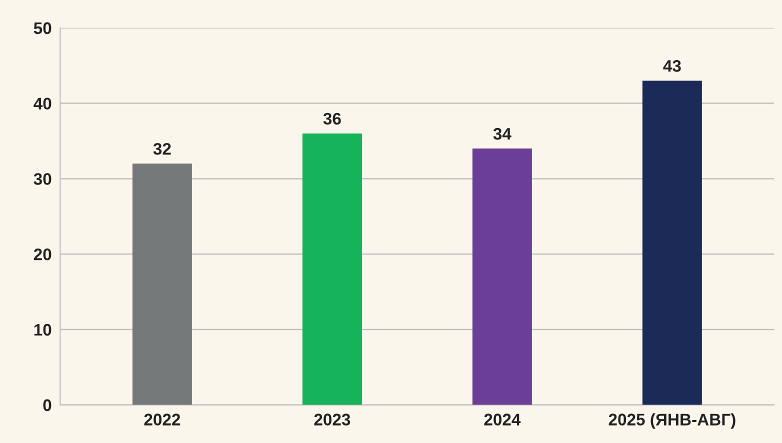 The image size is (782, 443). Describe the element at coordinates (43, 330) in the screenshot. I see `y-tick-label: 10` at that location.